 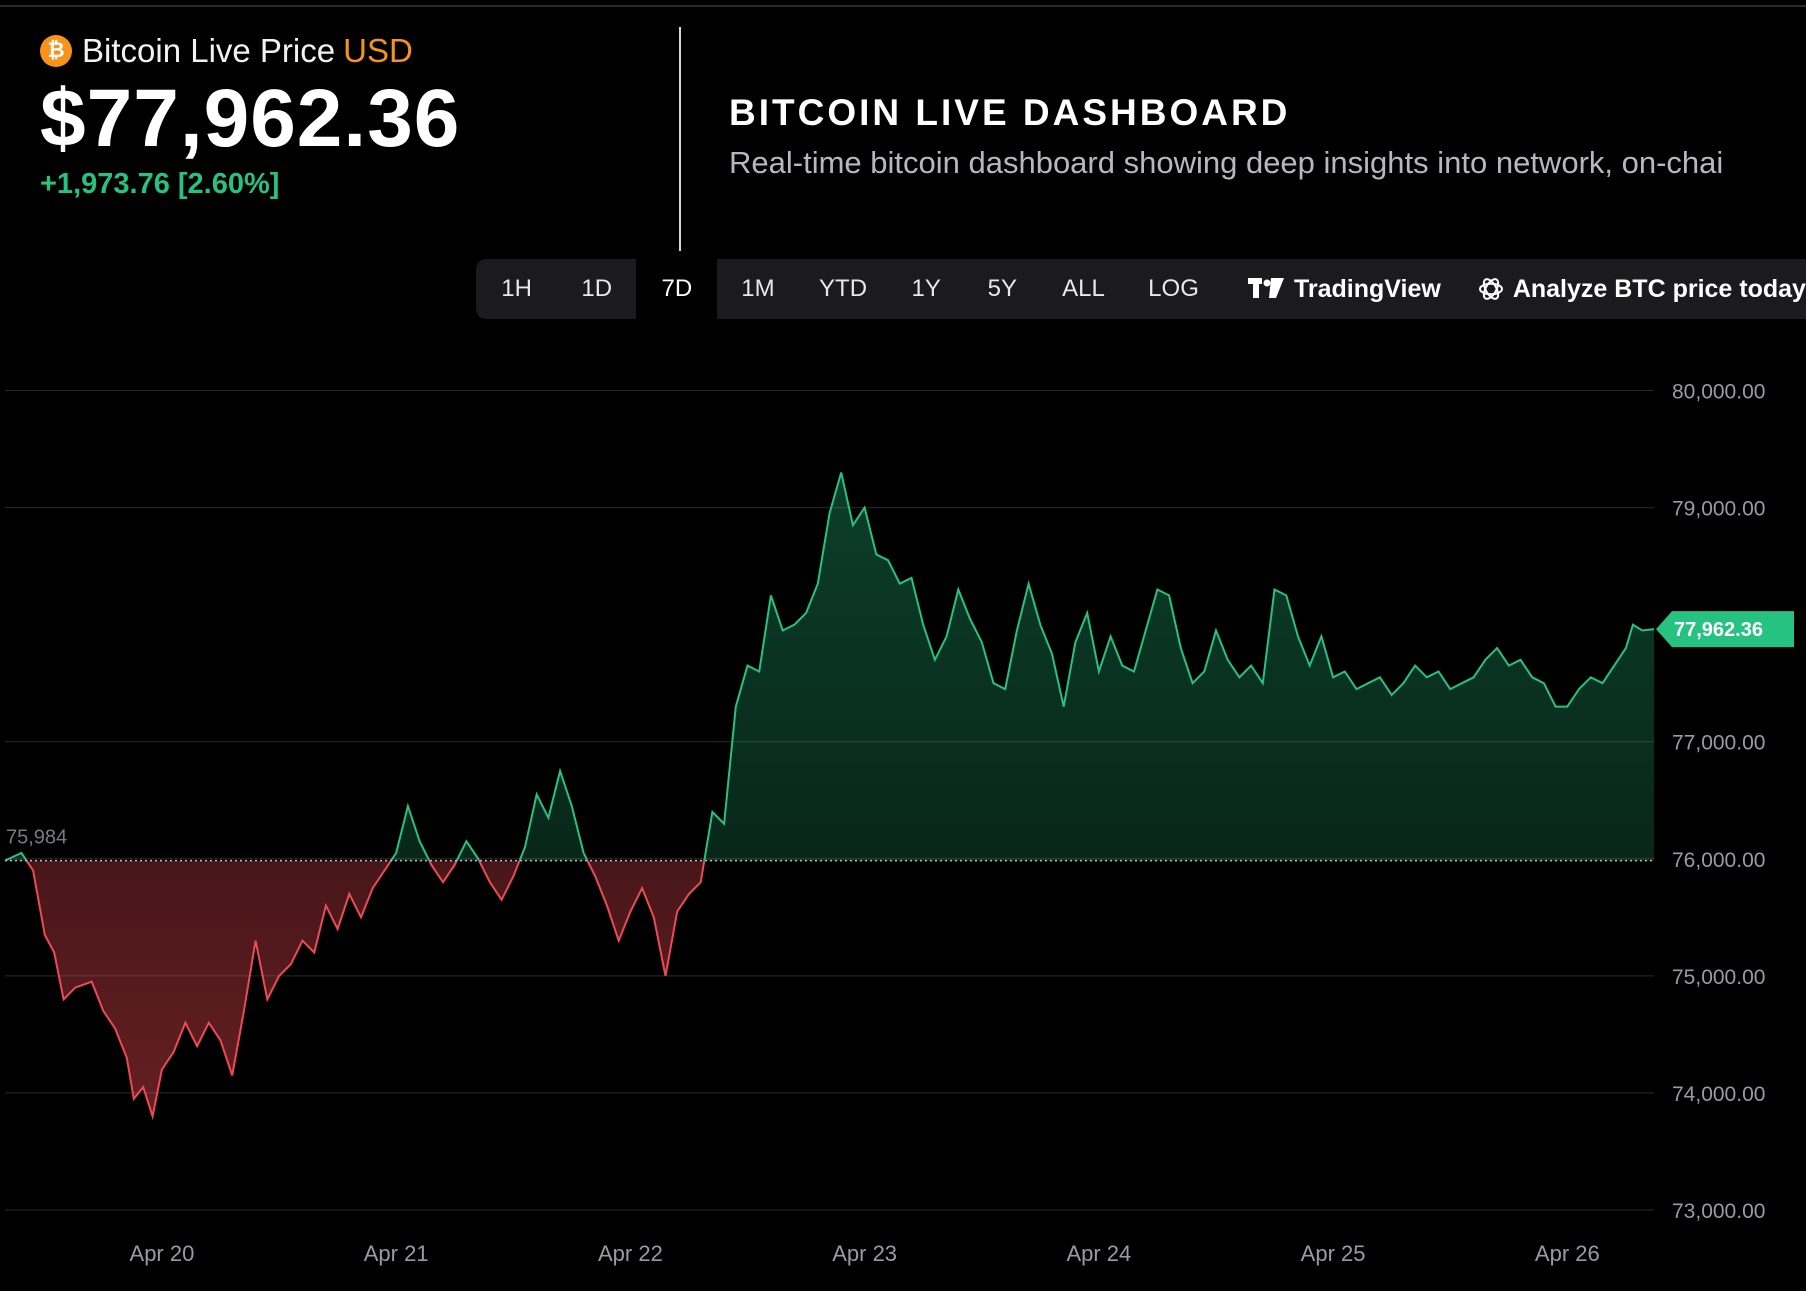 What do you see at coordinates (677, 289) in the screenshot?
I see `range-7d-button: 7D` at bounding box center [677, 289].